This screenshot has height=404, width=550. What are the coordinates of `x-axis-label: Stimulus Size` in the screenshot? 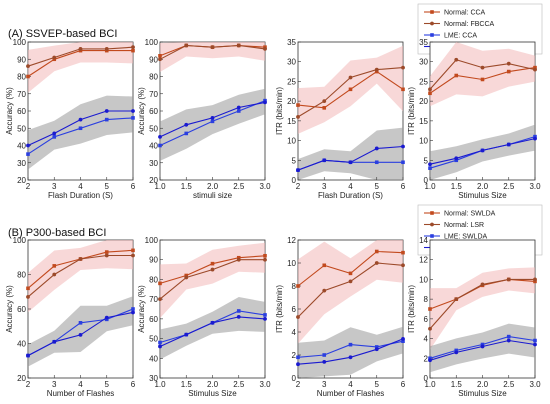 It's located at (482, 393).